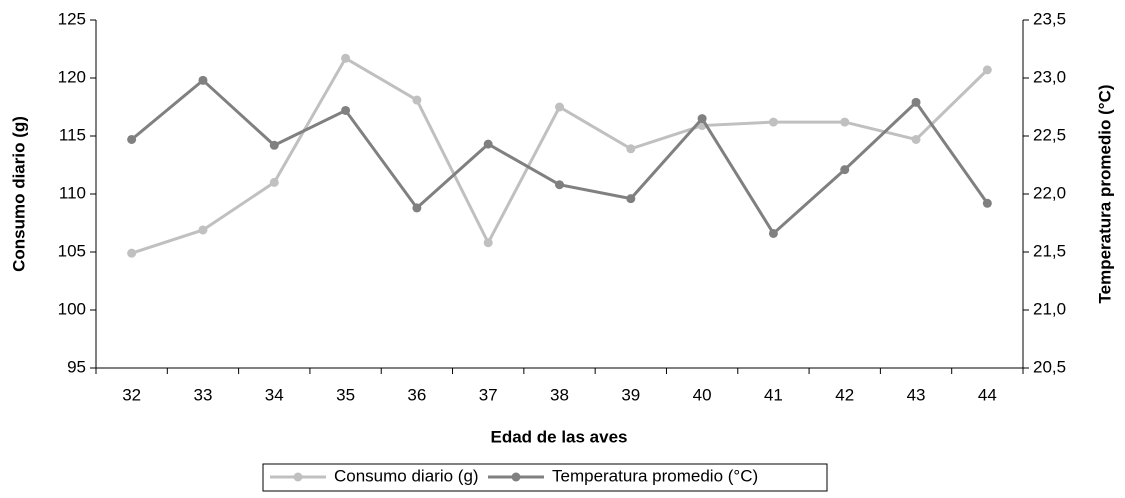 The width and height of the screenshot is (1125, 498). What do you see at coordinates (916, 394) in the screenshot?
I see `x-tick-label: 43` at bounding box center [916, 394].